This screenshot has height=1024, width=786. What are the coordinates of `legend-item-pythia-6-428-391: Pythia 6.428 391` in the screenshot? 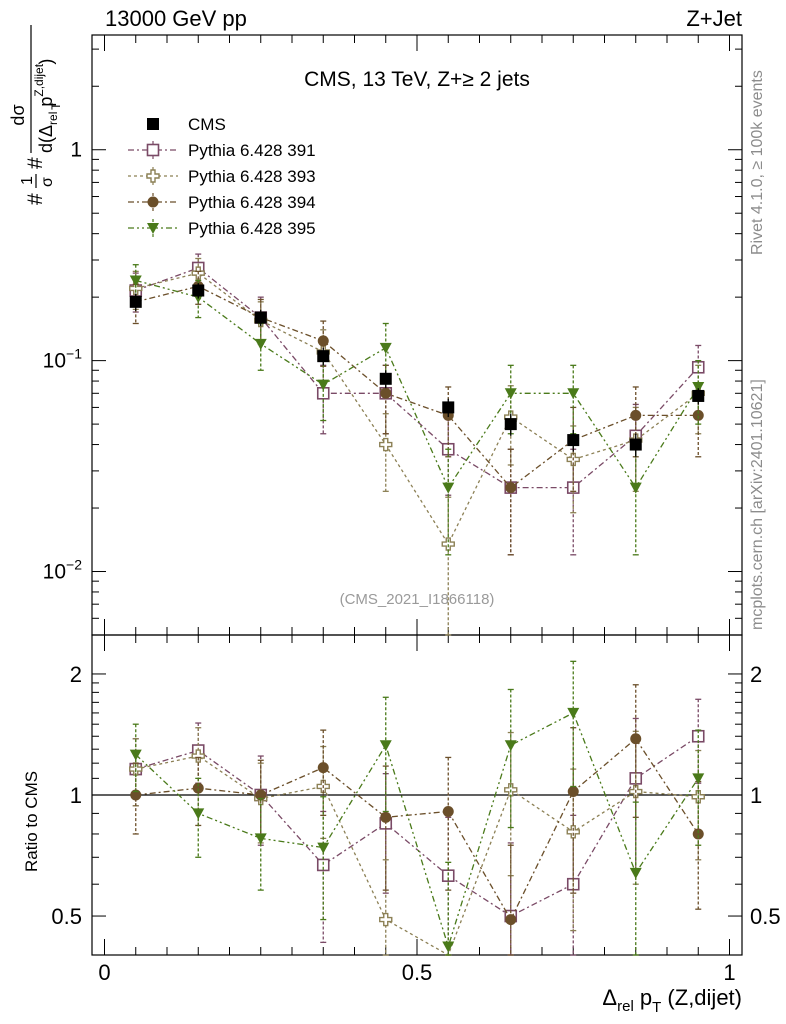 It's located at (222, 150).